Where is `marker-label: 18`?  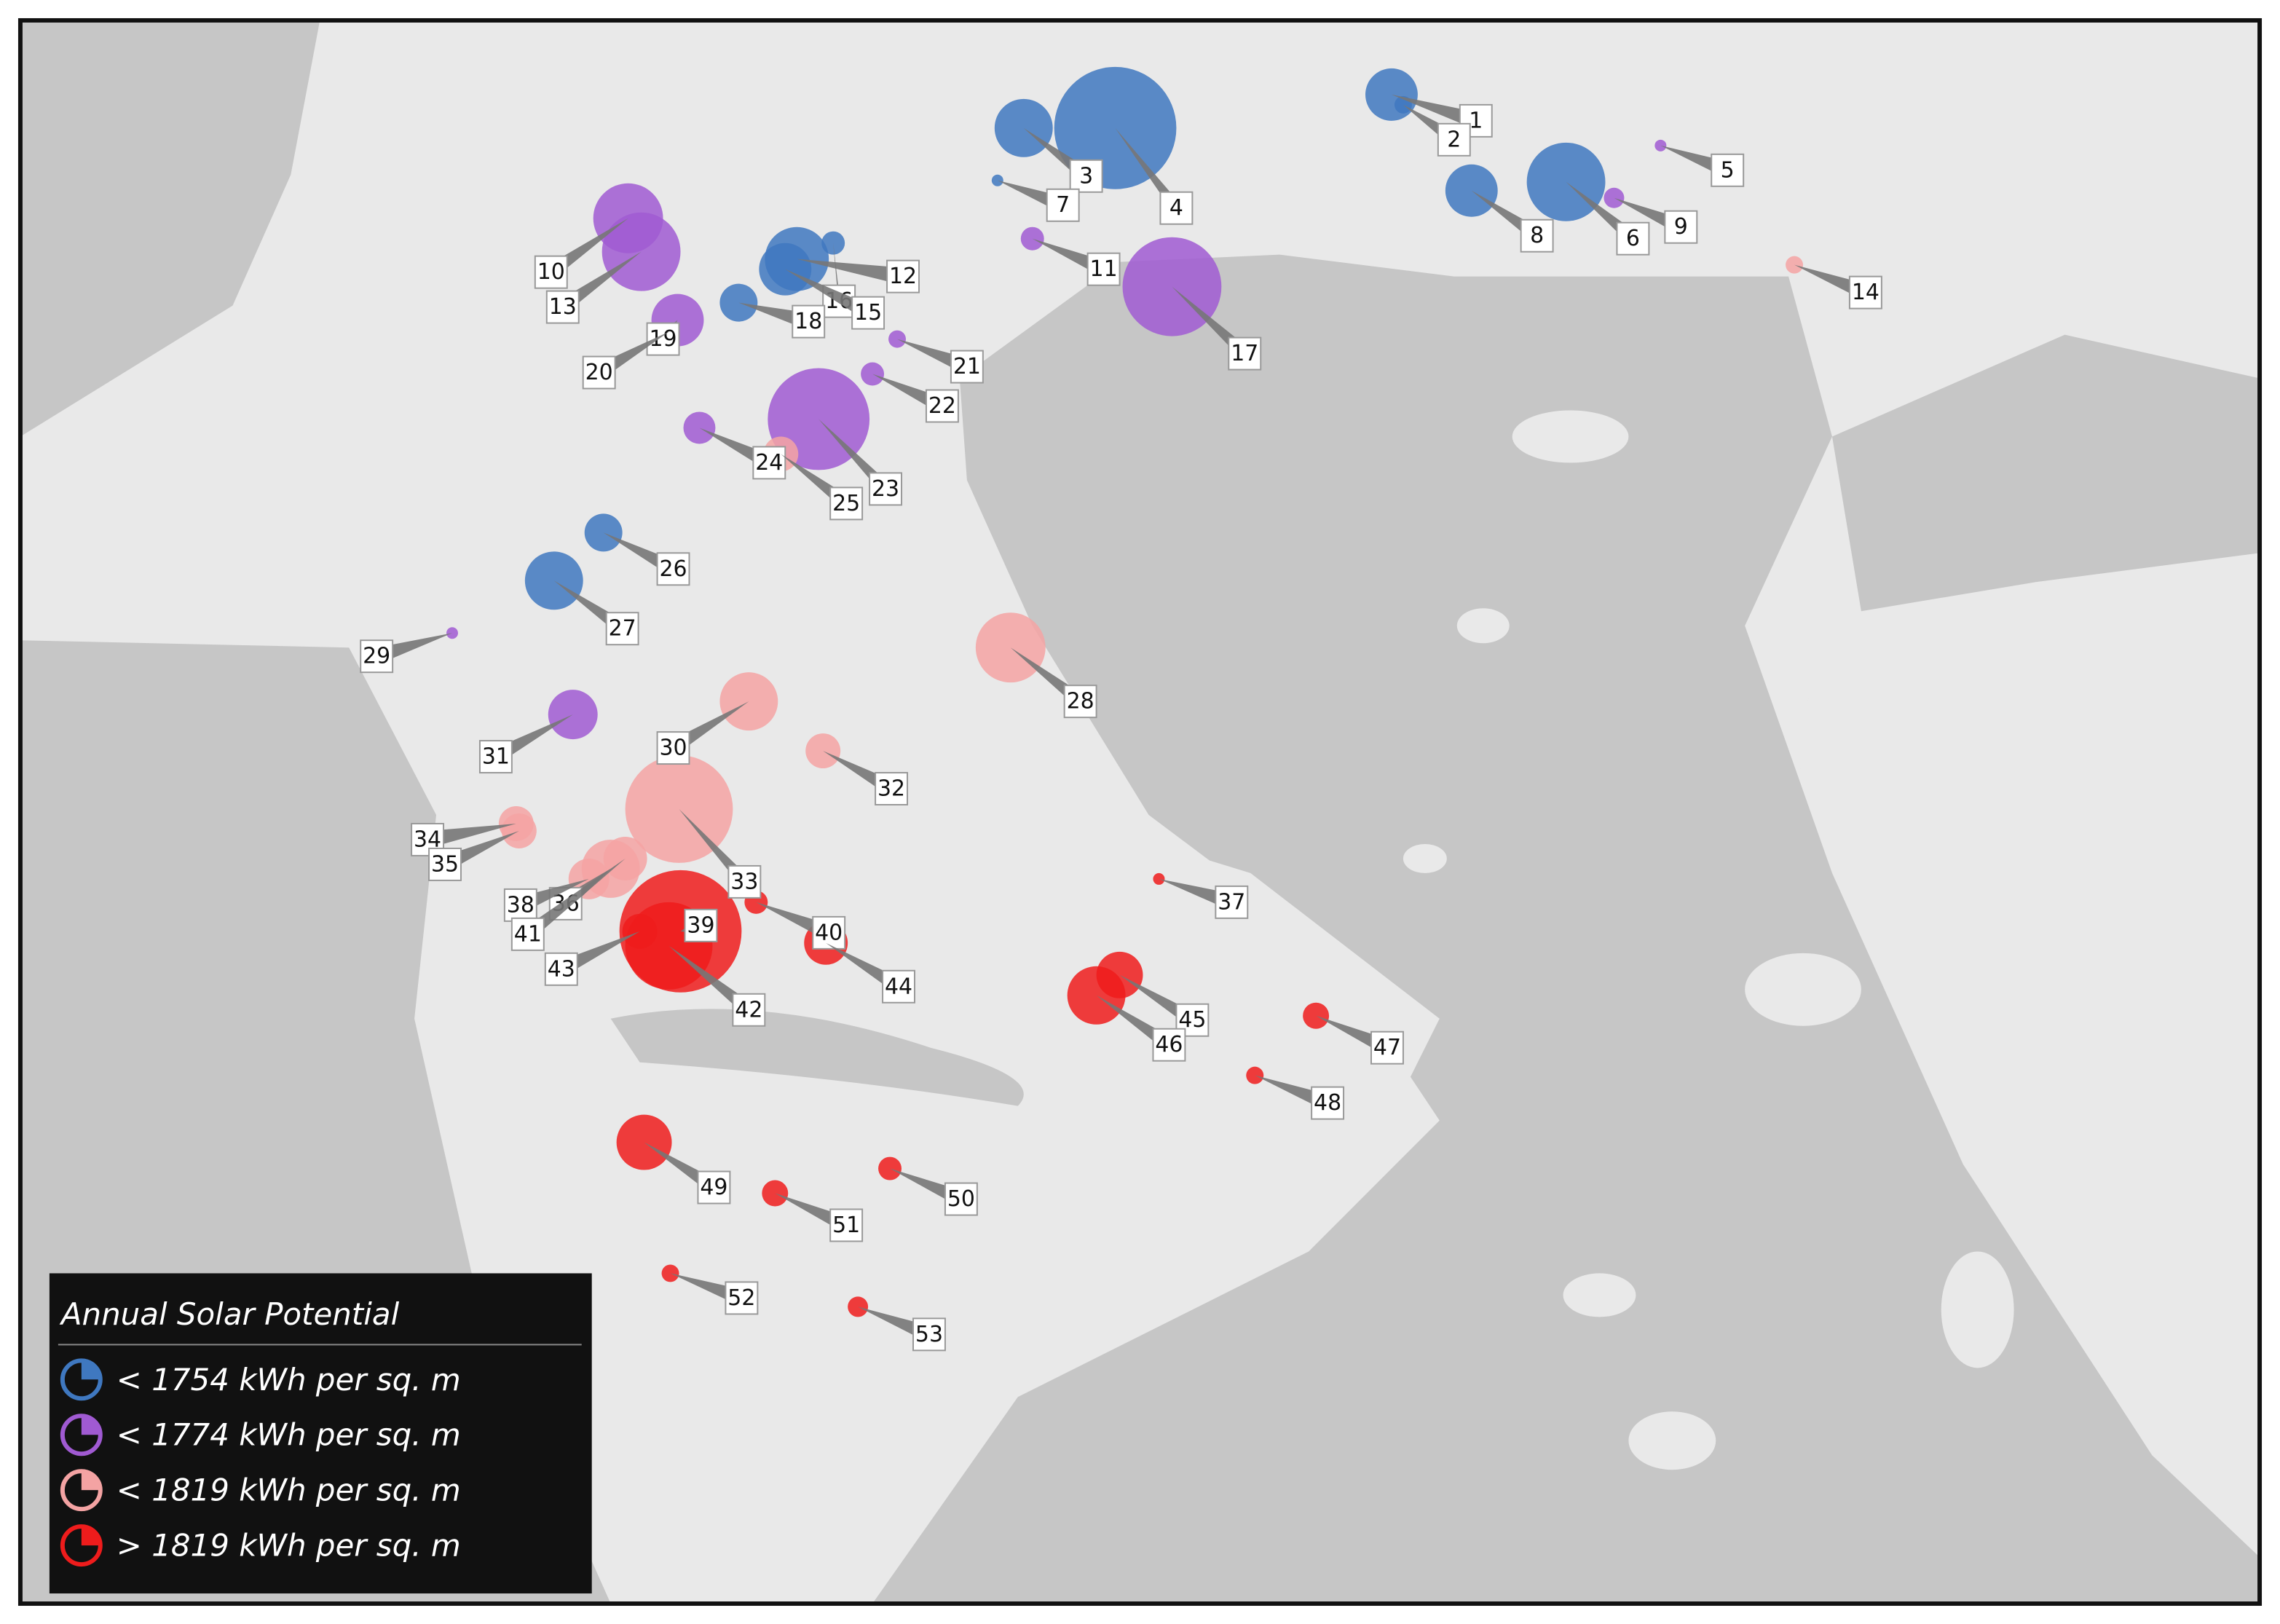
marker-label: 18 is located at coordinates (808, 321).